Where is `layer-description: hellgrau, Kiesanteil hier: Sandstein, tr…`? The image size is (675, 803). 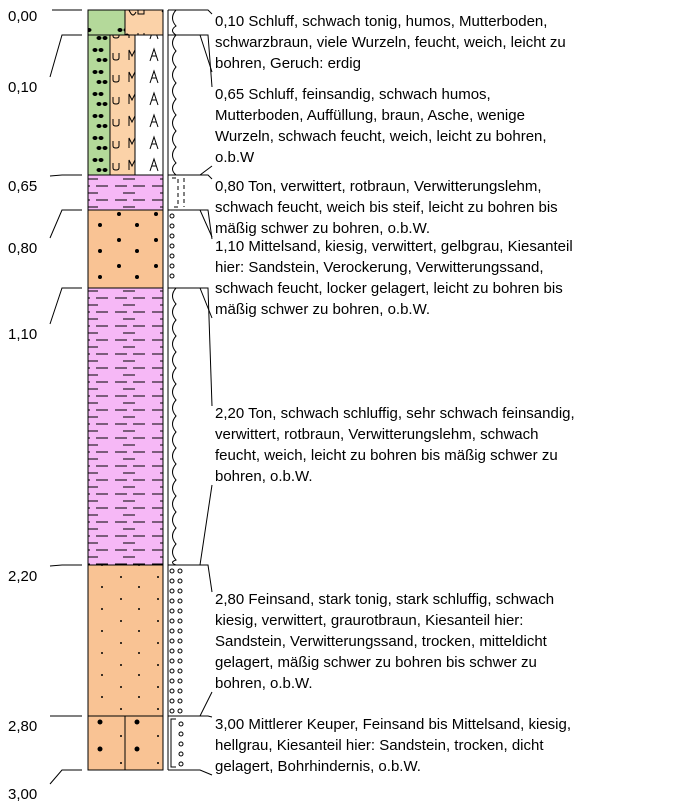 layer-description: hellgrau, Kiesanteil hier: Sandstein, tr… is located at coordinates (379, 745).